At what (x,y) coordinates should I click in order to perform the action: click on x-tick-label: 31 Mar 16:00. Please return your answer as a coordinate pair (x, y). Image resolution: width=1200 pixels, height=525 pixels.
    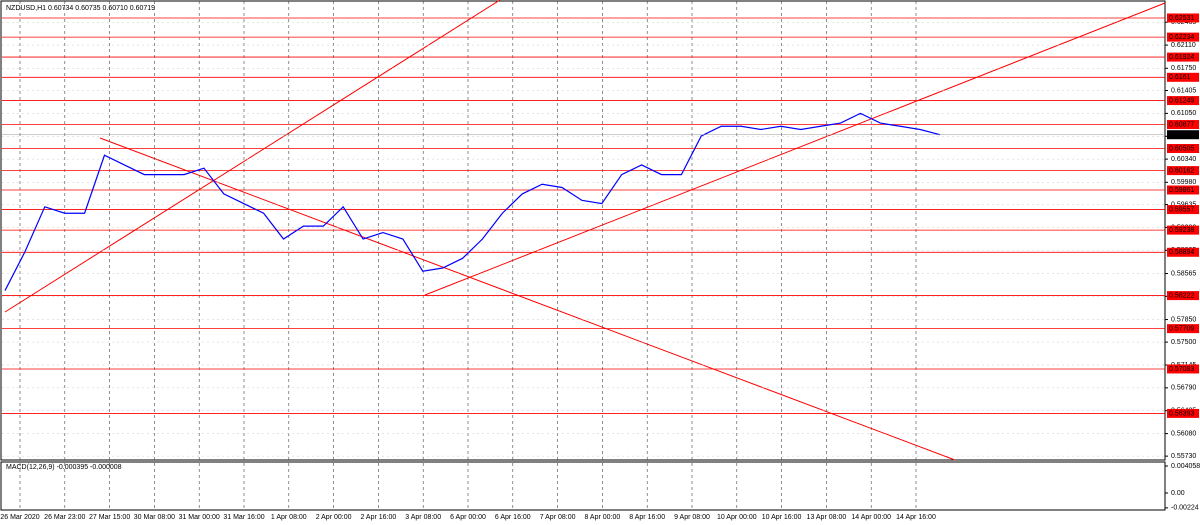
    Looking at the image, I should click on (243, 517).